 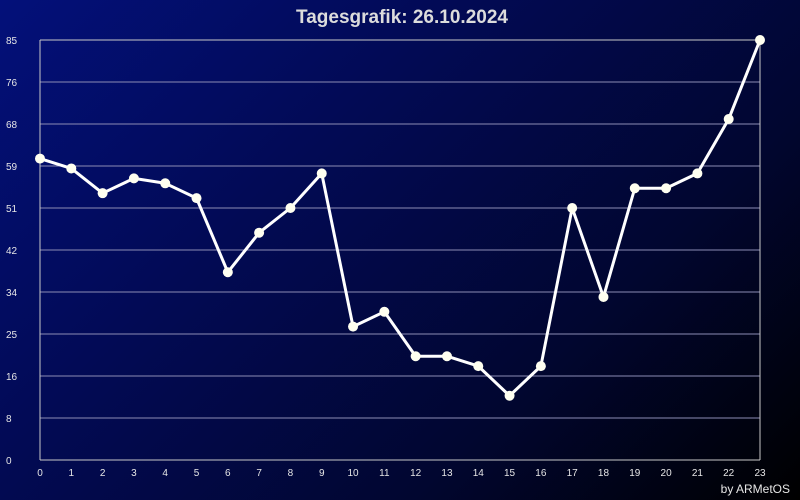 I want to click on x-tick-label: 12, so click(x=416, y=473).